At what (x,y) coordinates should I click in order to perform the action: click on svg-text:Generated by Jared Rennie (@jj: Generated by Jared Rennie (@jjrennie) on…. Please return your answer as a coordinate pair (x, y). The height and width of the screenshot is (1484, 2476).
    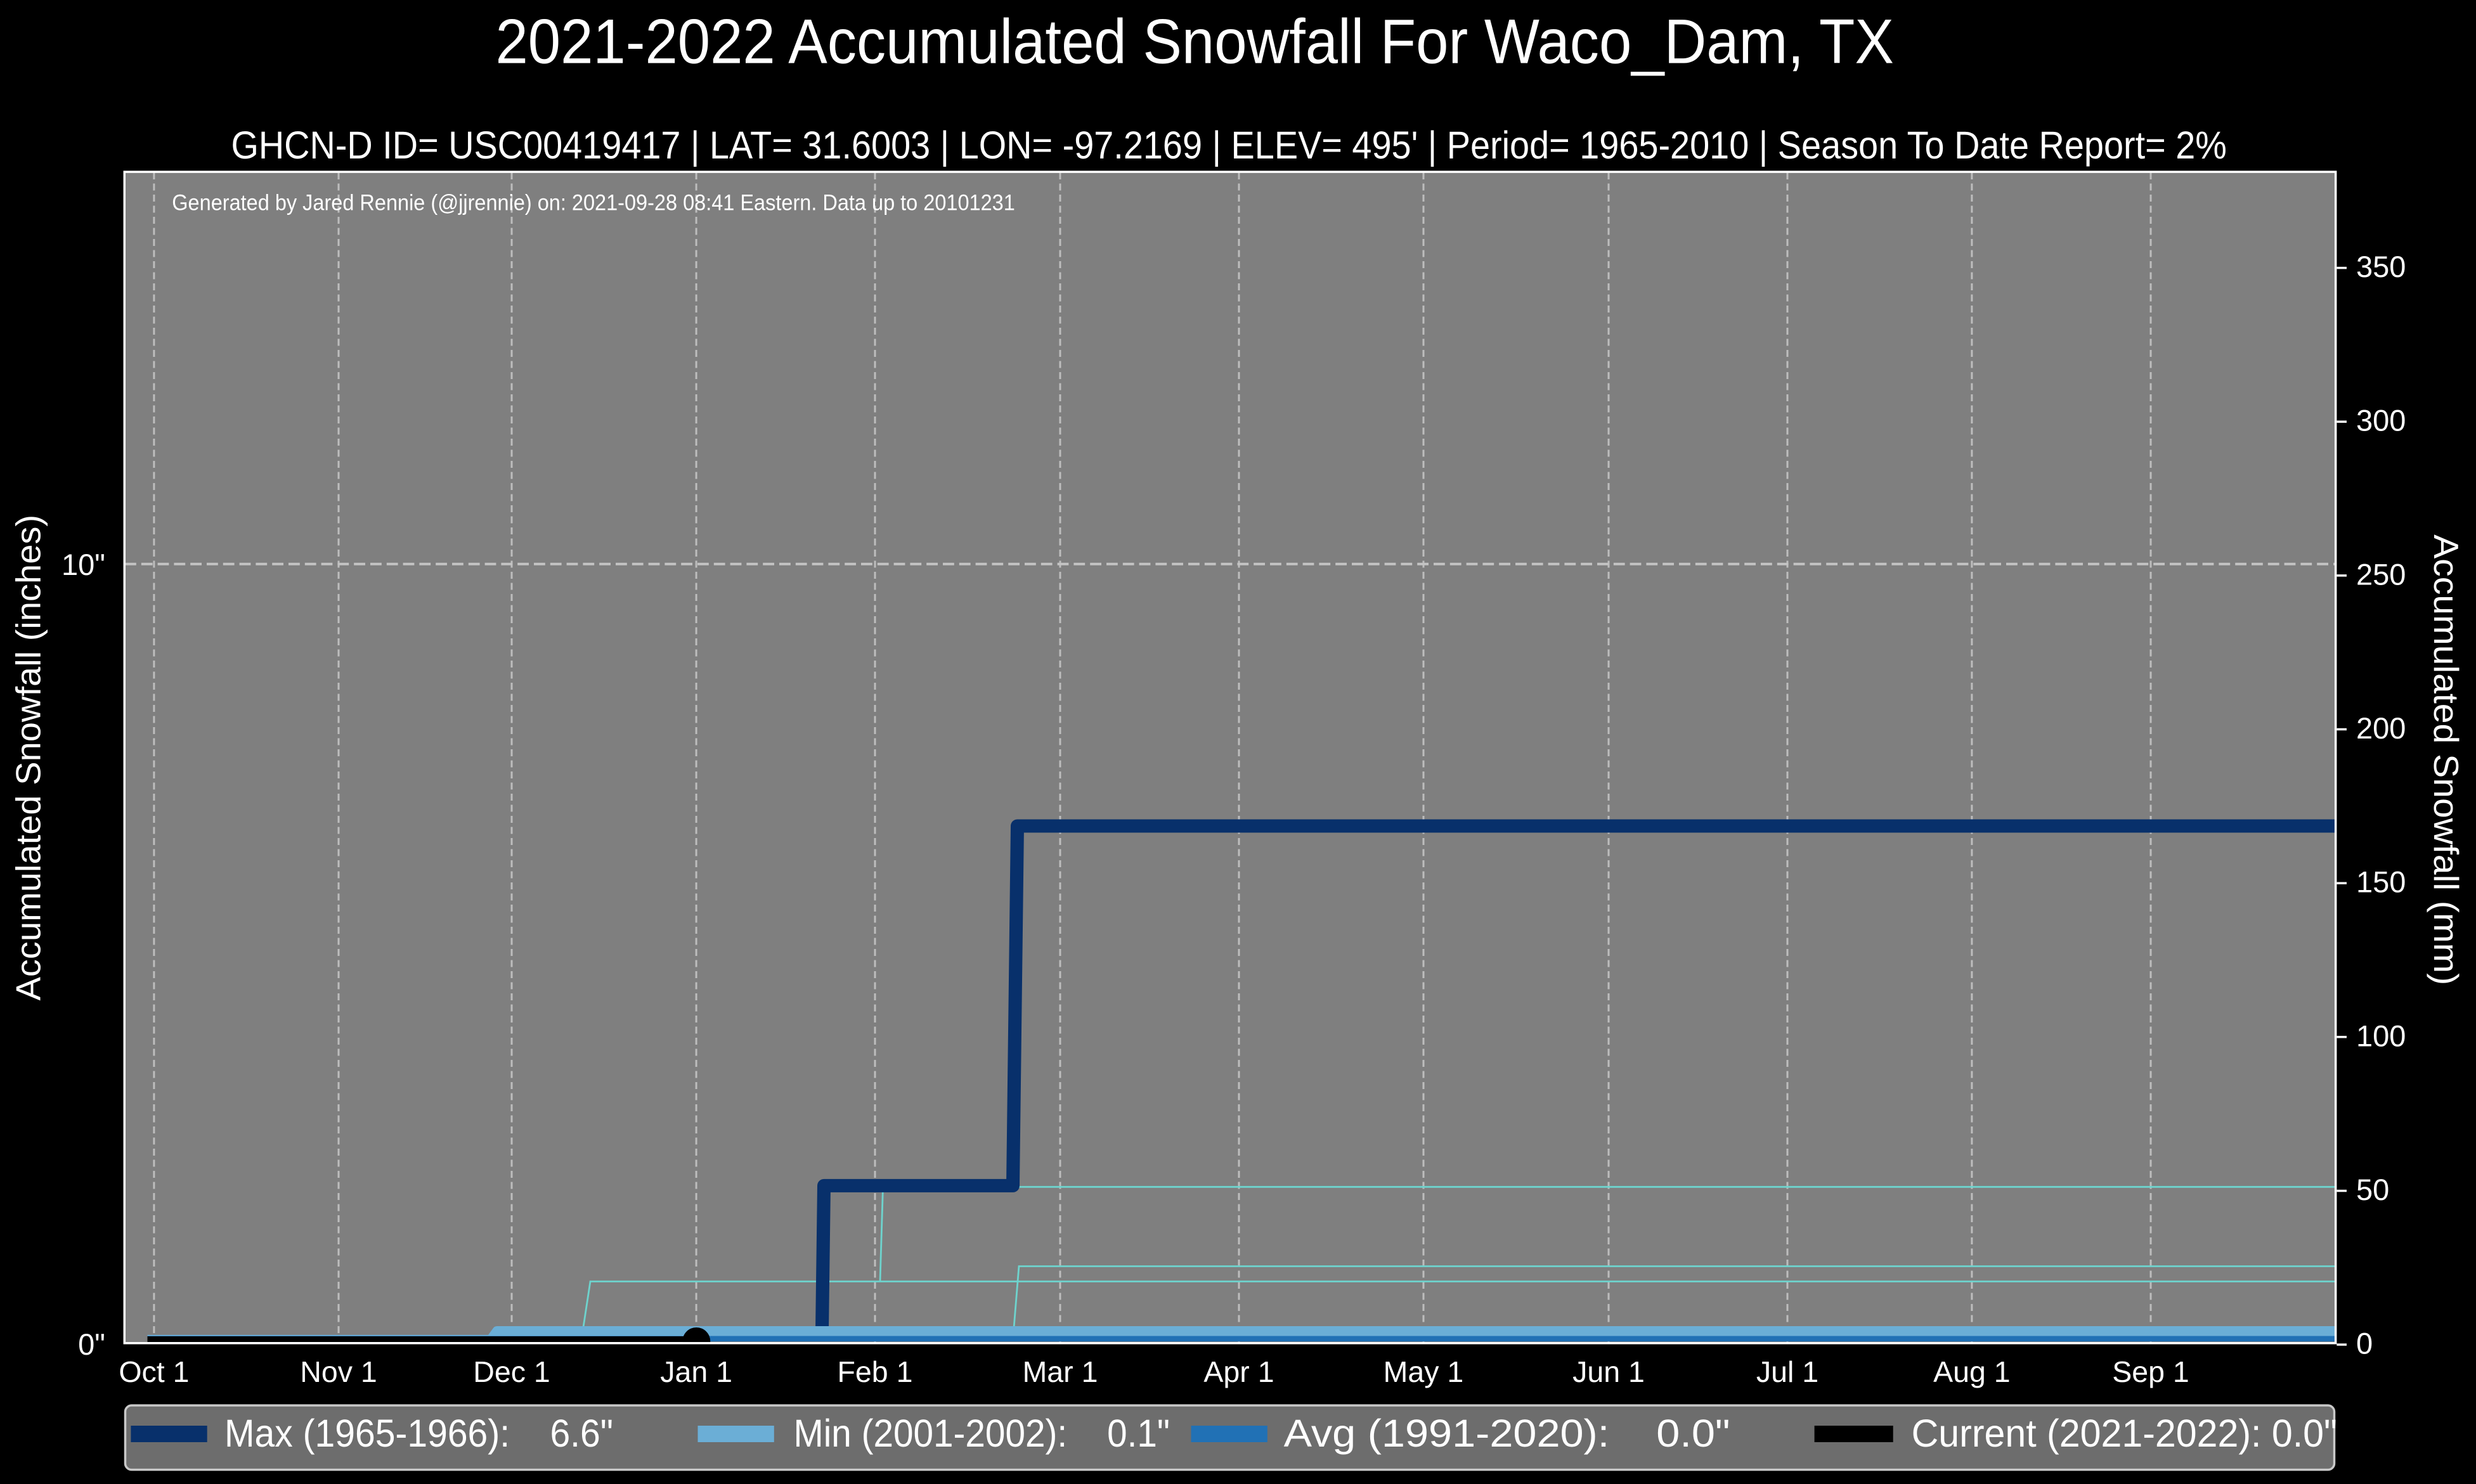
    Looking at the image, I should click on (593, 203).